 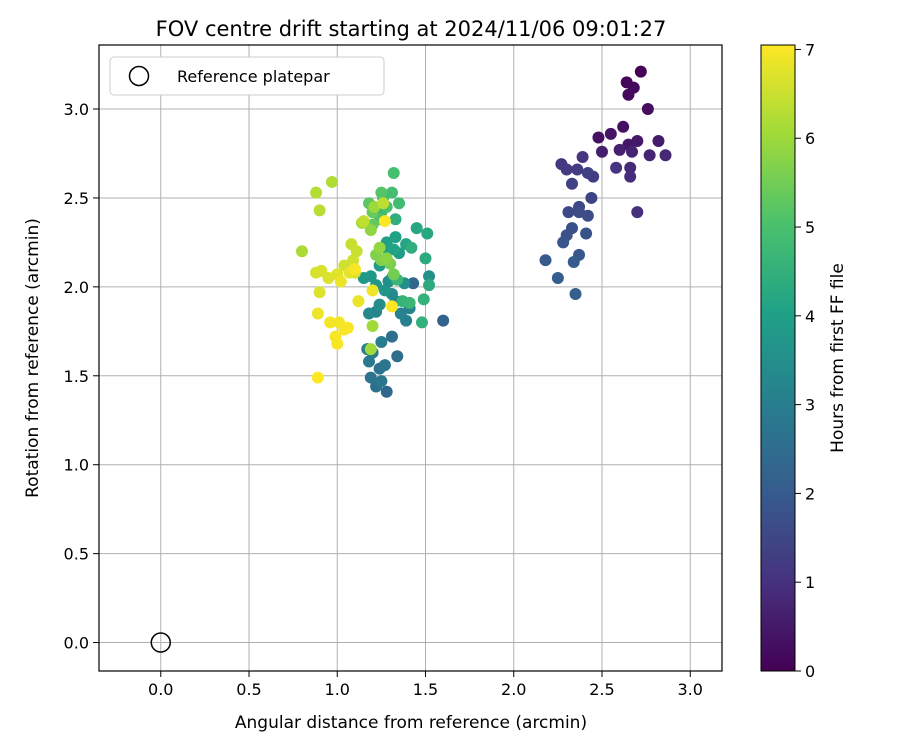 What do you see at coordinates (778, 358) in the screenshot?
I see `colorbar-gradient` at bounding box center [778, 358].